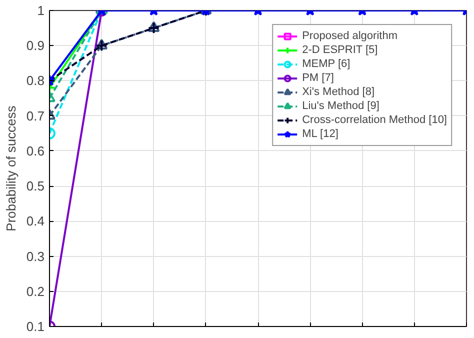 The width and height of the screenshot is (474, 338). I want to click on y-tick-label: 0.4, so click(35, 221).